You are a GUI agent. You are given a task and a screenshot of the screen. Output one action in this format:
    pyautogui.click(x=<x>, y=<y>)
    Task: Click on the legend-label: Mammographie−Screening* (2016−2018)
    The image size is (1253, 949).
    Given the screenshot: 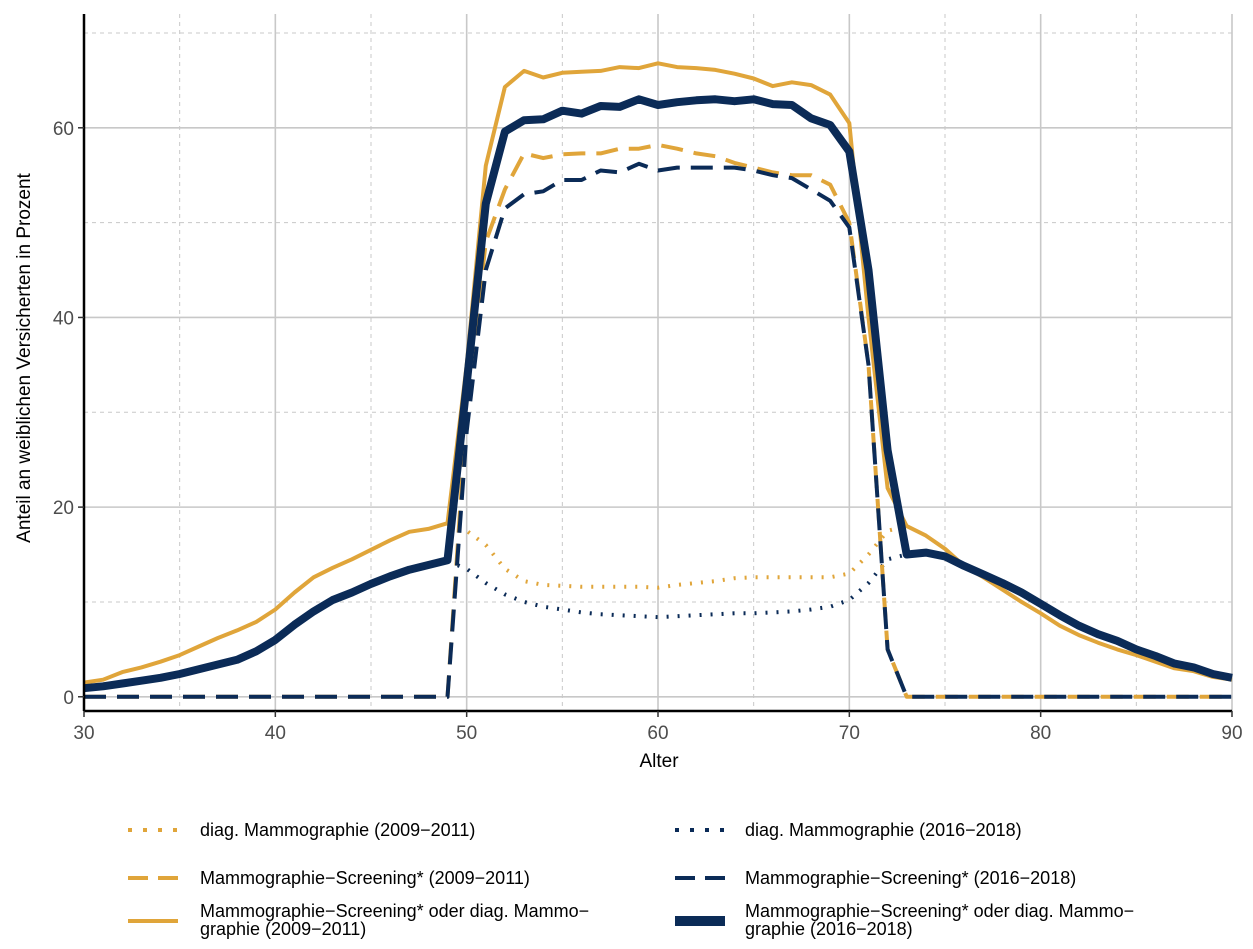 What is the action you would take?
    pyautogui.click(x=910, y=878)
    